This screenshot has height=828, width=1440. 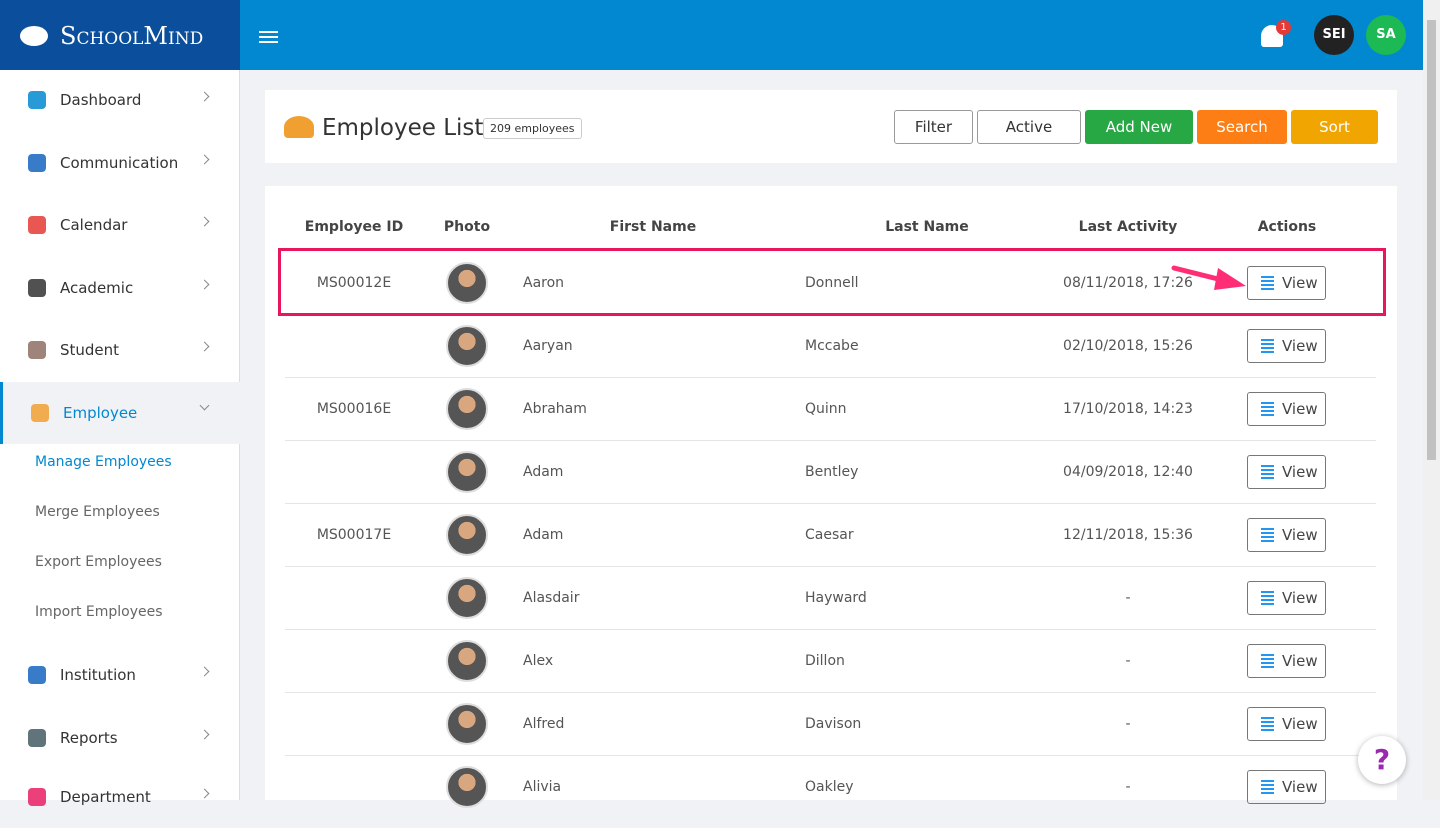 I want to click on nav-item: Communication, so click(x=120, y=163).